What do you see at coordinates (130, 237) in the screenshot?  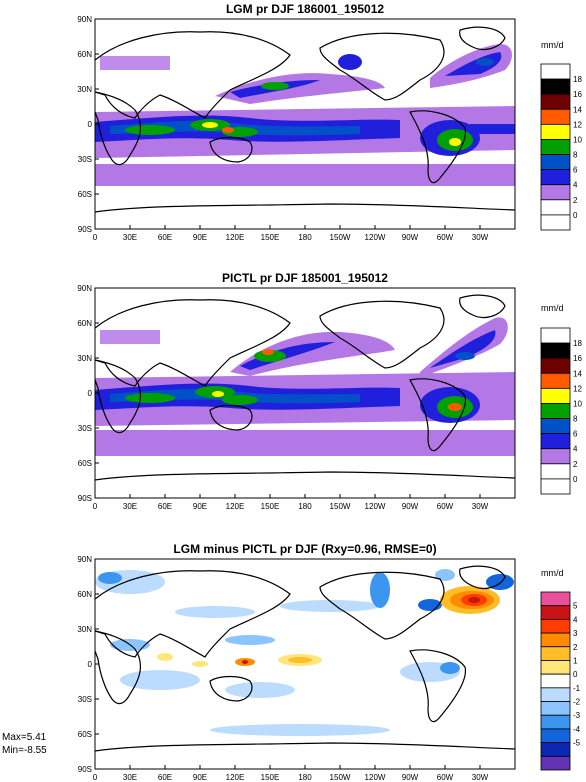 I see `lon-tick-label-lgm: 30E` at bounding box center [130, 237].